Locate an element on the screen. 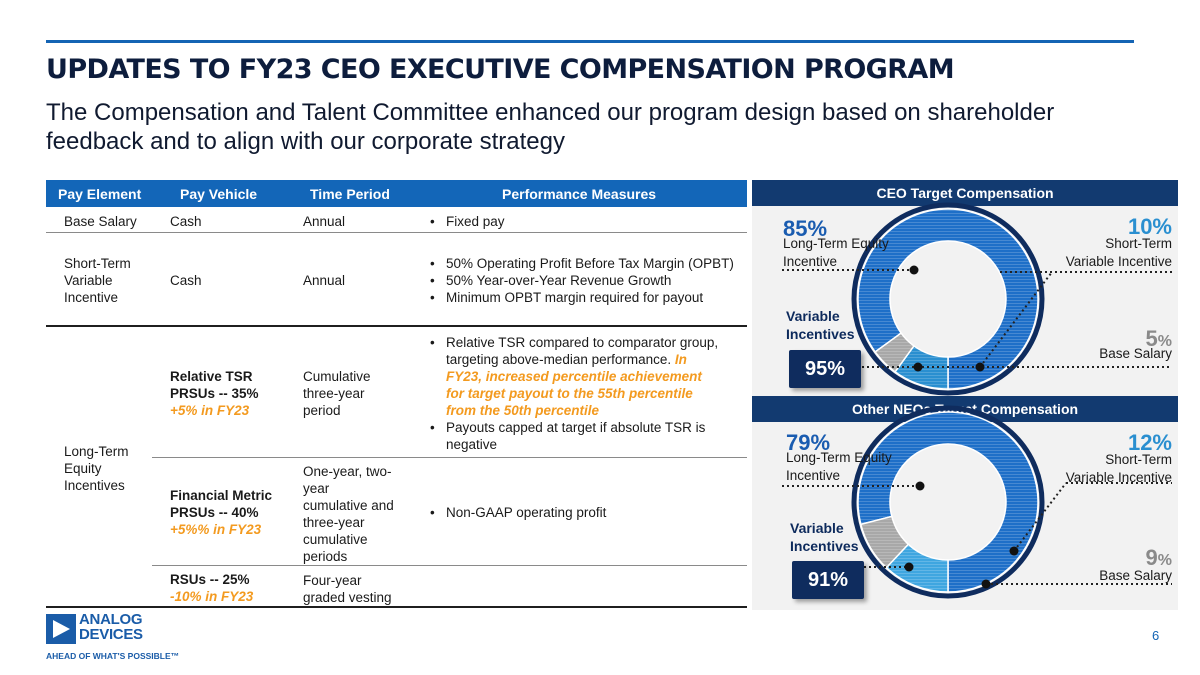 This screenshot has height=675, width=1200. ceo-variable-label: Variable Incentives is located at coordinates (820, 325).